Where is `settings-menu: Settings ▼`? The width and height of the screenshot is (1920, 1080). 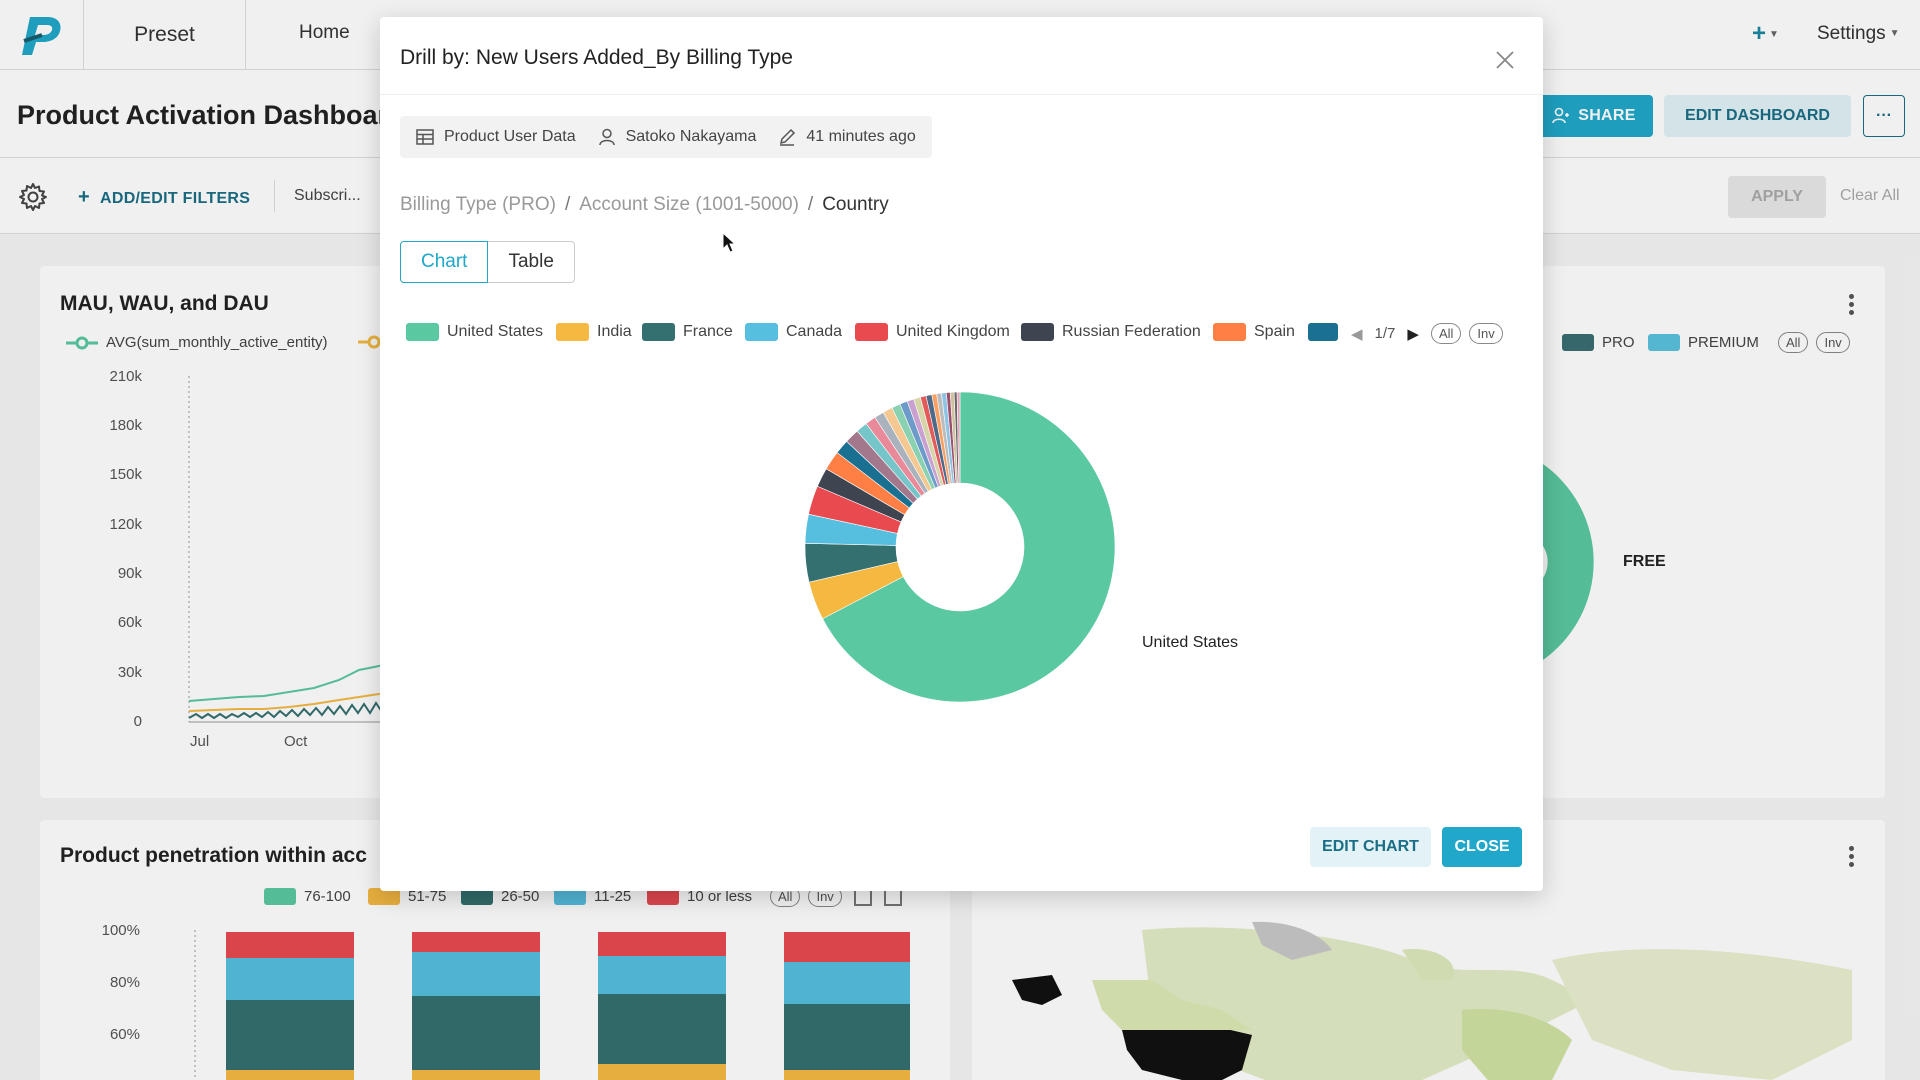
settings-menu: Settings ▼ is located at coordinates (1858, 34).